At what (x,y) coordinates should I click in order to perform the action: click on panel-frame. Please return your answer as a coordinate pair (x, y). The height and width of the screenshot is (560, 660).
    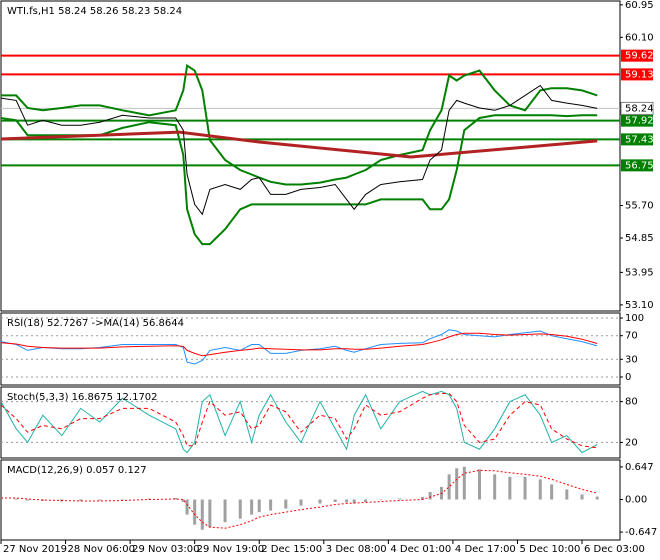
    Looking at the image, I should click on (310, 349).